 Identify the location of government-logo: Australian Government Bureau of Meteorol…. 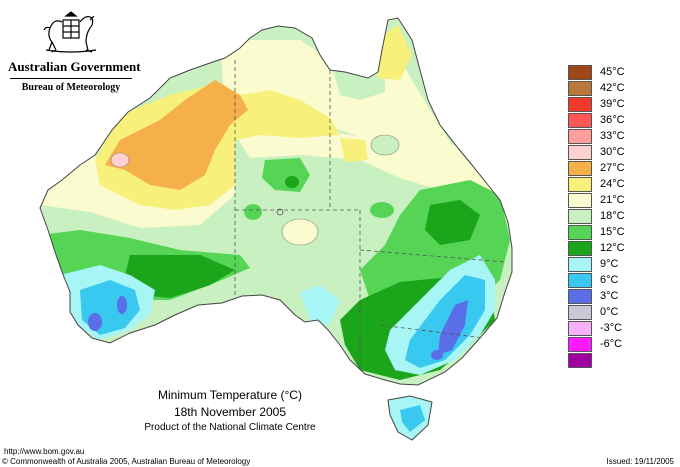
(74, 51).